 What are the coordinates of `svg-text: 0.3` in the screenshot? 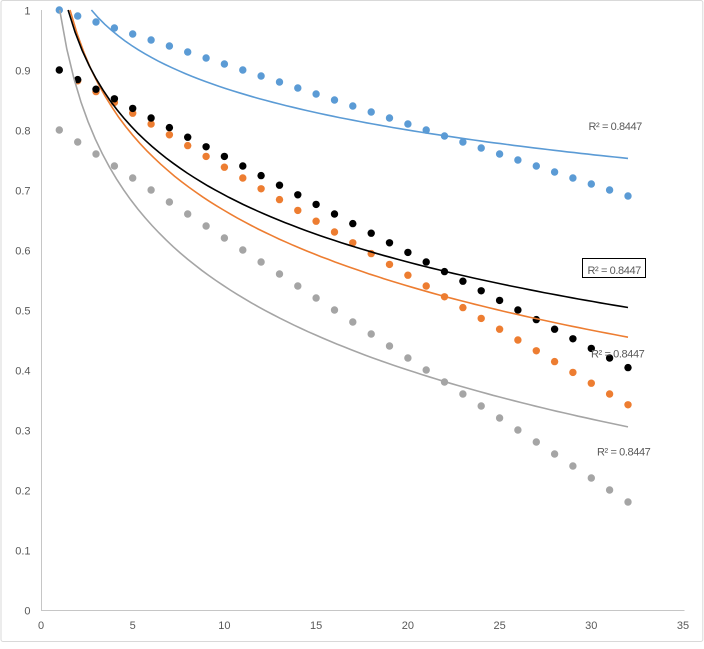 It's located at (22, 431).